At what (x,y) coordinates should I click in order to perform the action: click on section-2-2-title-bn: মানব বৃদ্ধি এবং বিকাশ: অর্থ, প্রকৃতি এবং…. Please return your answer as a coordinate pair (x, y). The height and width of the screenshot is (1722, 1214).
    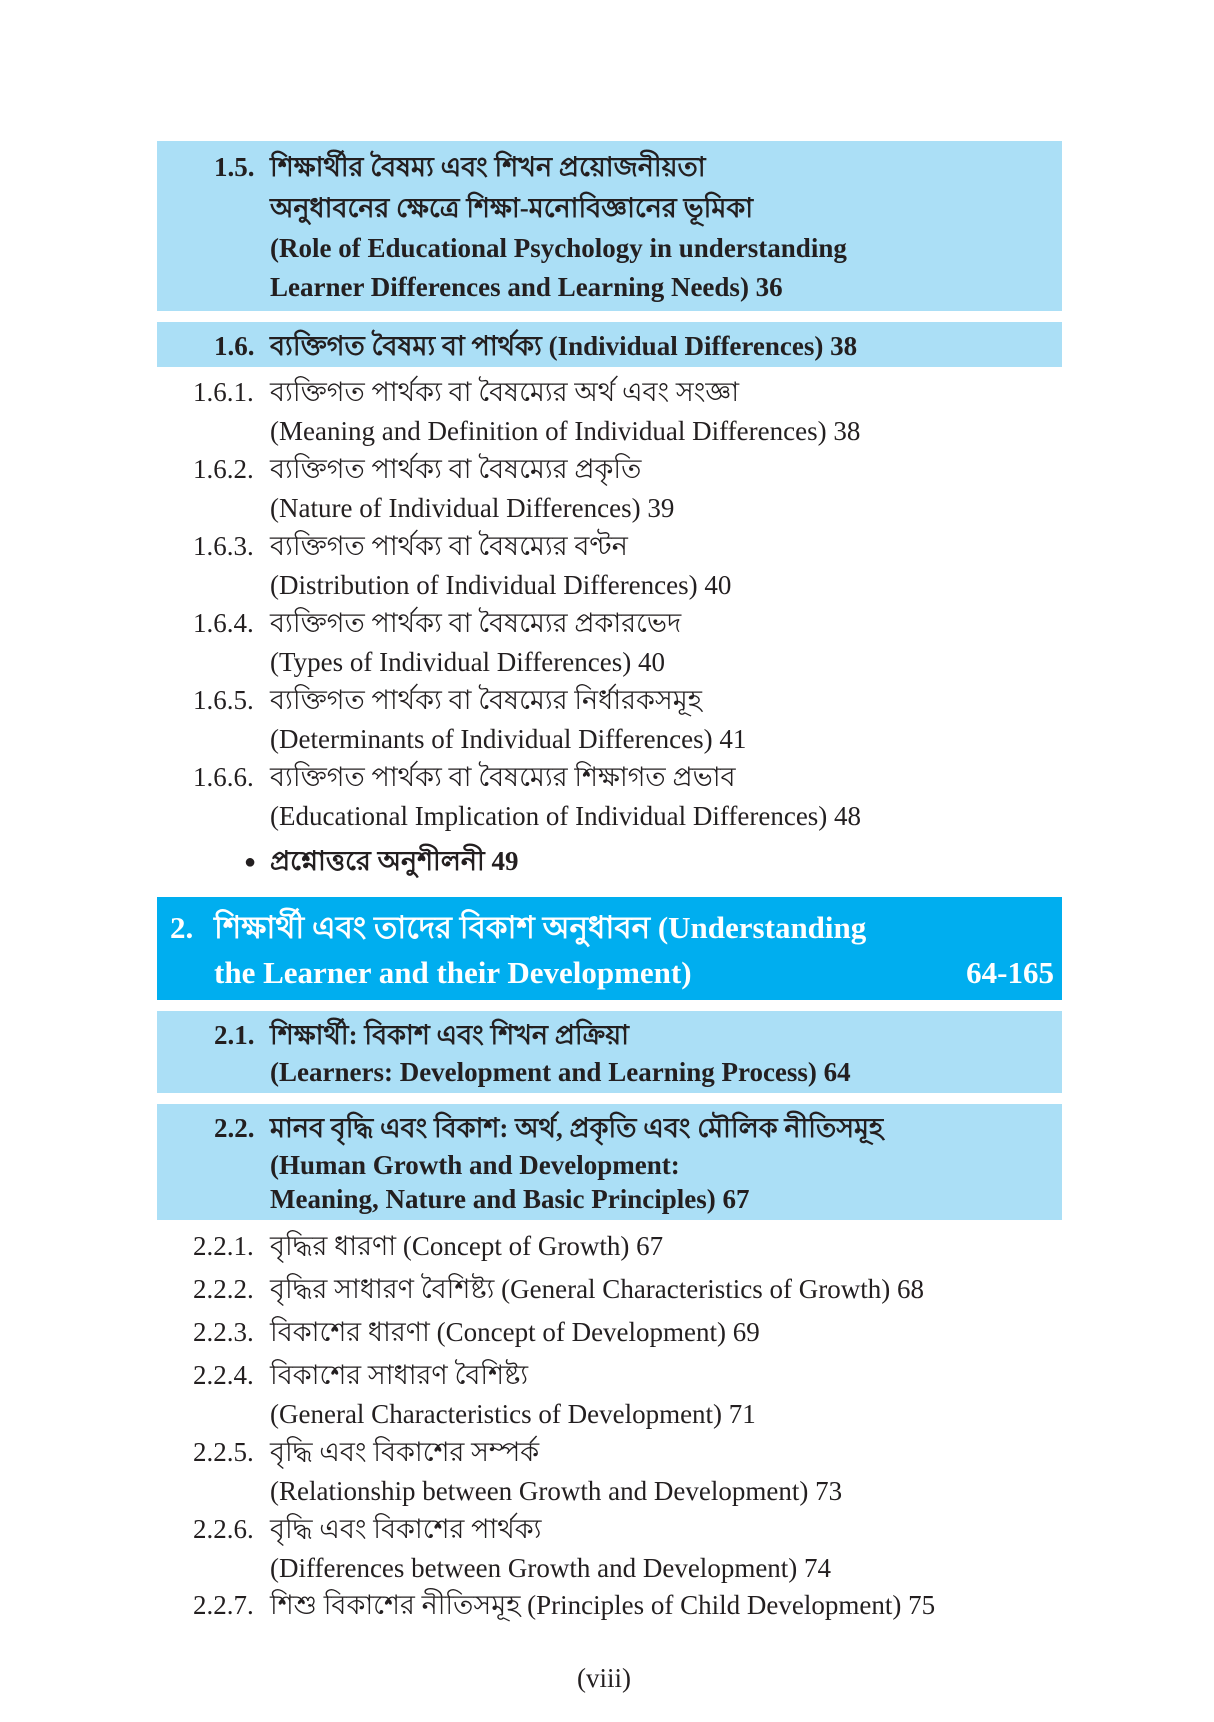
    Looking at the image, I should click on (577, 1128).